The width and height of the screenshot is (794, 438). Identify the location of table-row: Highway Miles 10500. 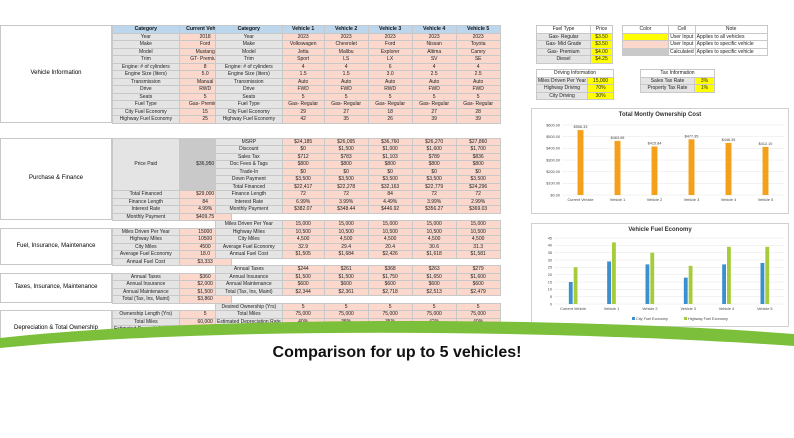
(172, 239).